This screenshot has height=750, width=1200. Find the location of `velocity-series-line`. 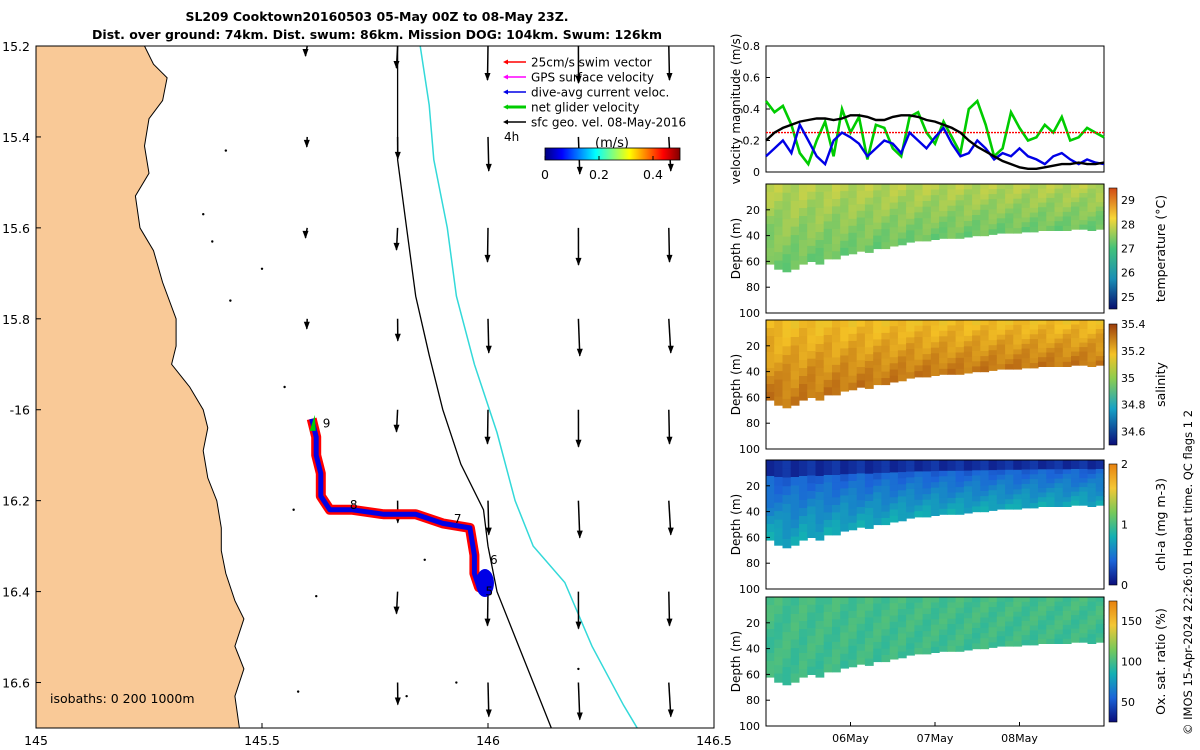

velocity-series-line is located at coordinates (935, 142).